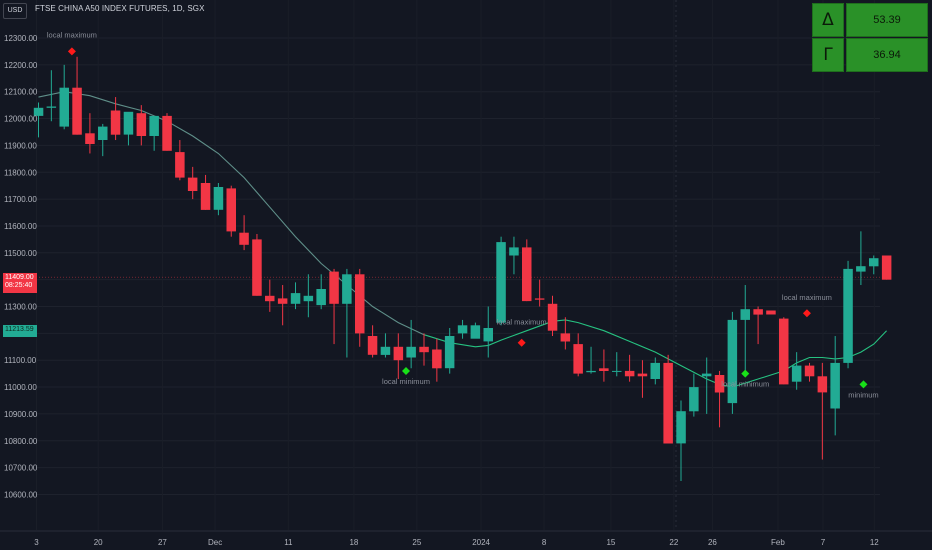 The width and height of the screenshot is (932, 550). What do you see at coordinates (712, 542) in the screenshot?
I see `x-tick-label: 26` at bounding box center [712, 542].